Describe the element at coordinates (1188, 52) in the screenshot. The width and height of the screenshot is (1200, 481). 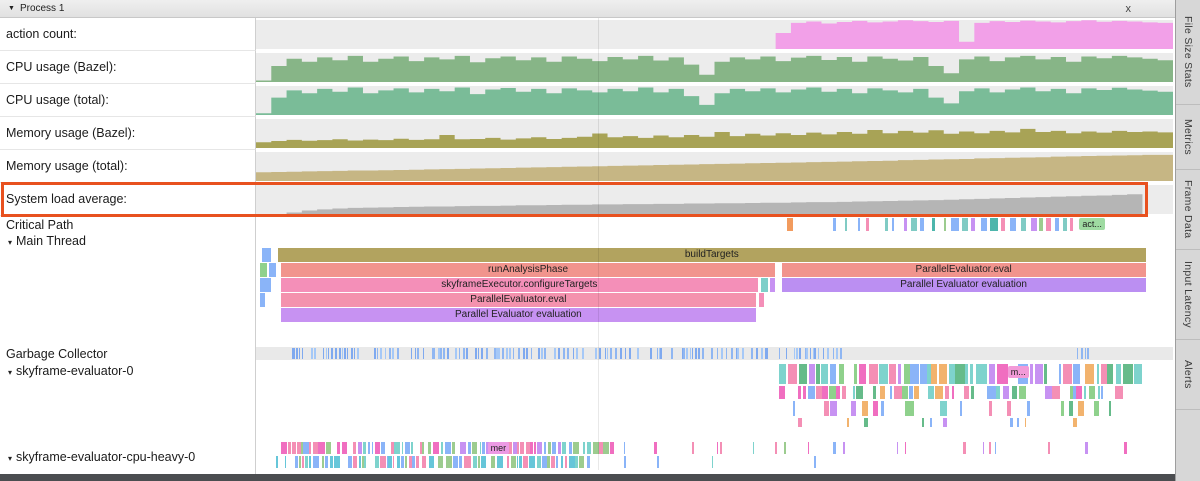
I see `tab-file-size-stats: File Size Stats` at that location.